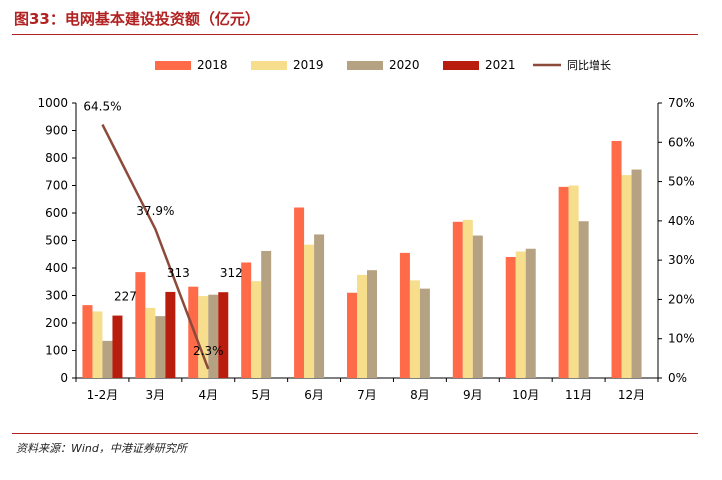 This screenshot has height=480, width=722. I want to click on legend-label: 同比增长, so click(589, 65).